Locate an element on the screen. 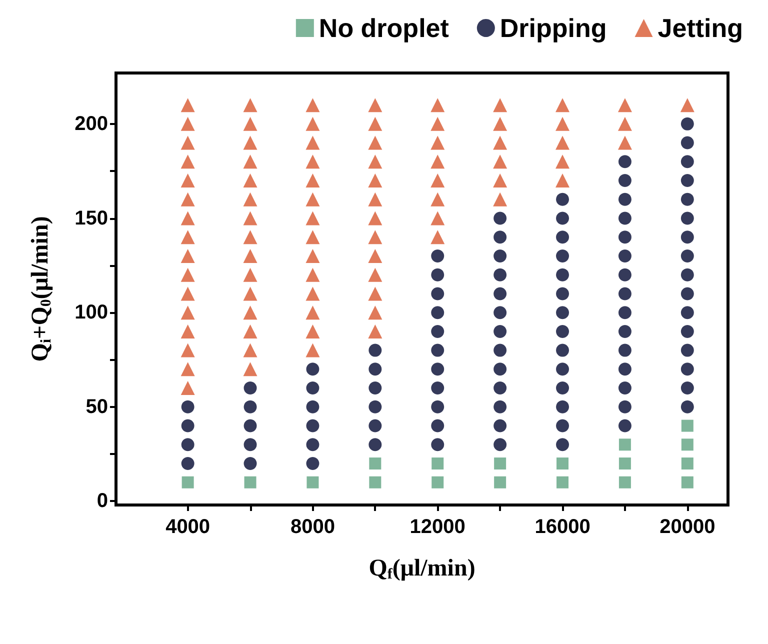  y-tick-label: 0 is located at coordinates (102, 501).